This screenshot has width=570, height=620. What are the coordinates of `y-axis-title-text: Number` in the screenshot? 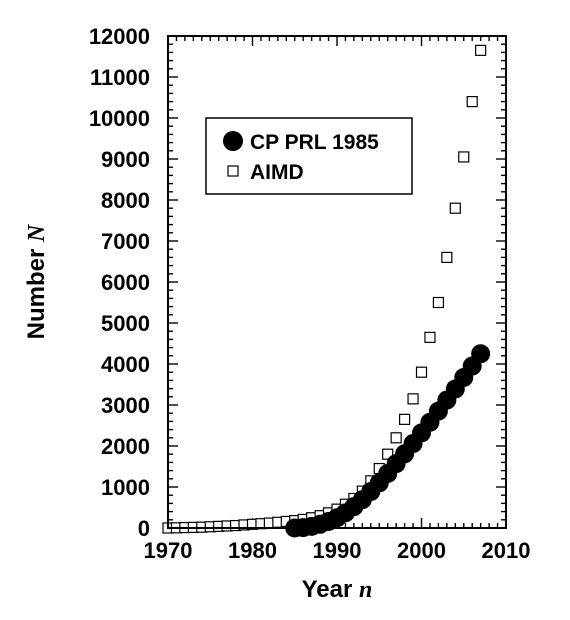 It's located at (36, 294).